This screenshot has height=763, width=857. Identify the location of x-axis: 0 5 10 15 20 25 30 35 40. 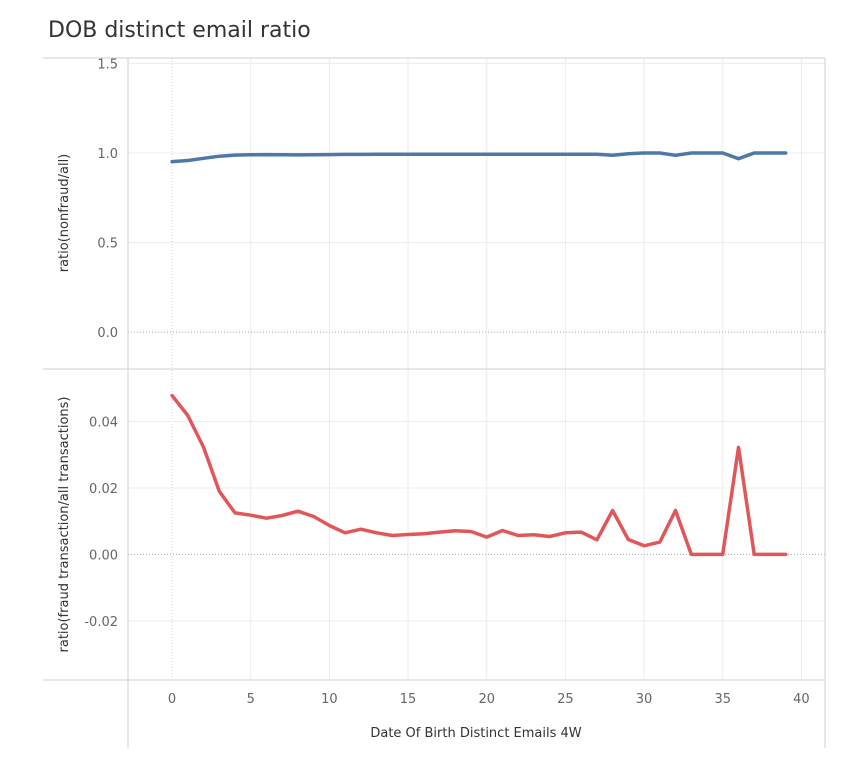
(489, 699).